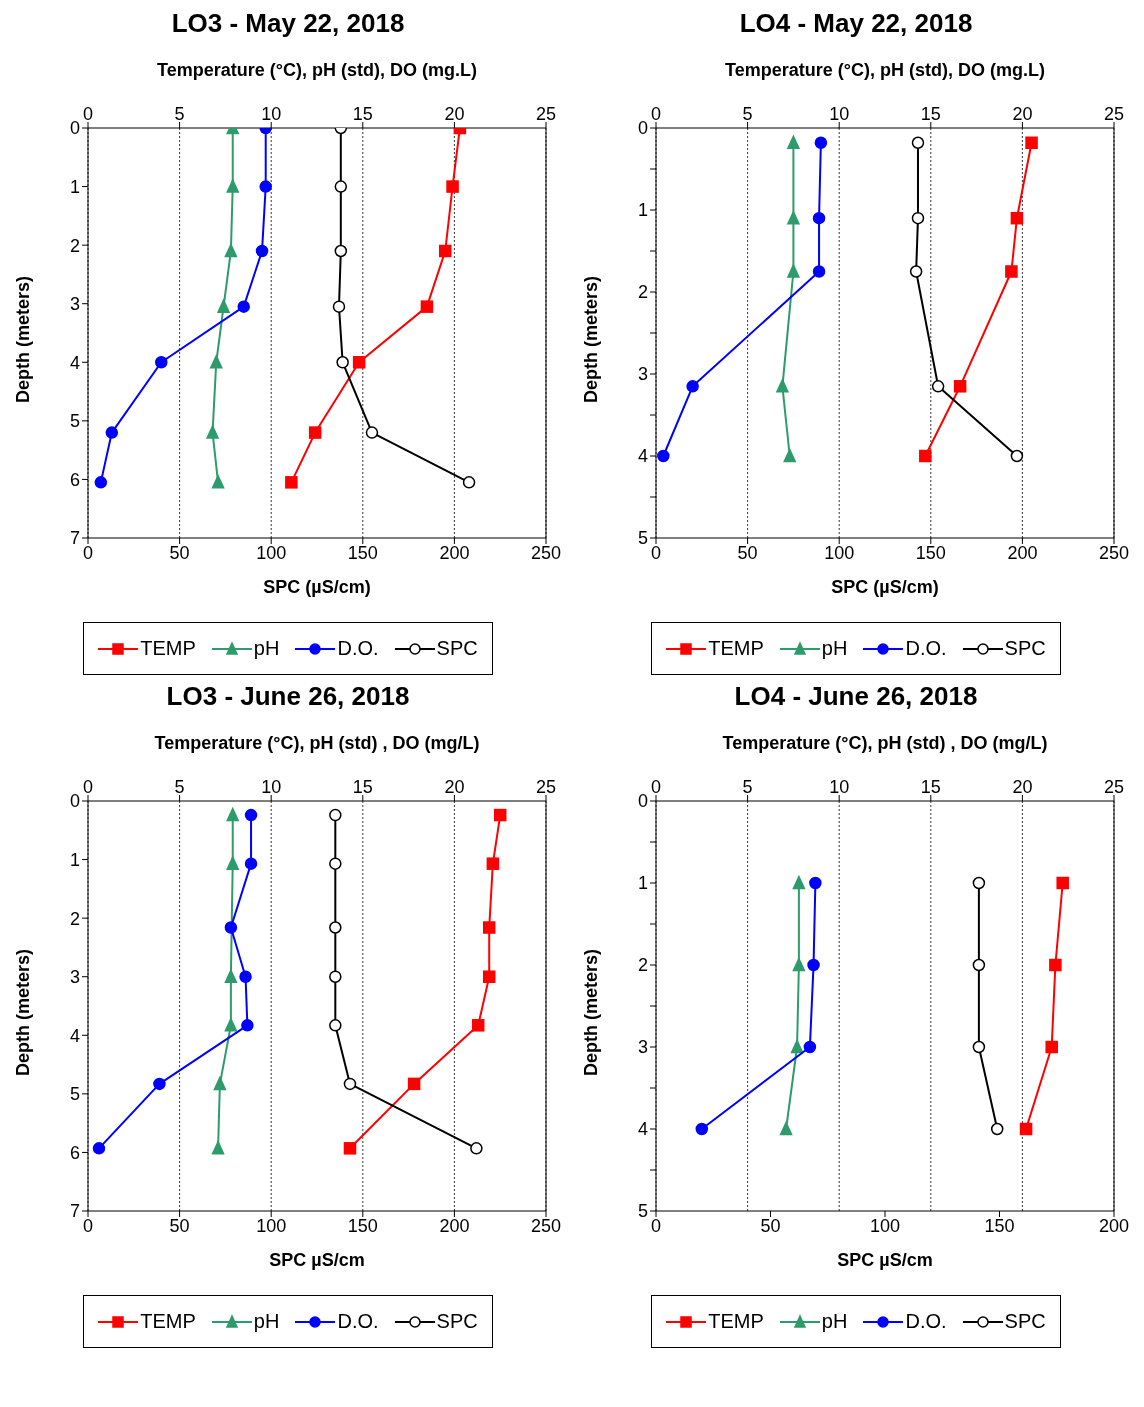  What do you see at coordinates (362, 1225) in the screenshot?
I see `x-tick-label: 150` at bounding box center [362, 1225].